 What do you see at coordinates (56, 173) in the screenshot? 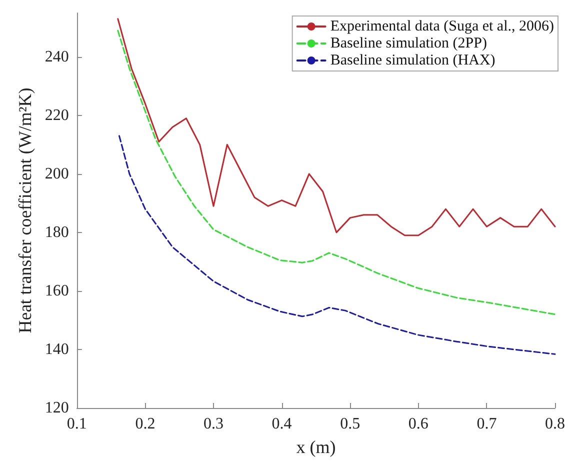
I see `y-tick-label: 200` at bounding box center [56, 173].